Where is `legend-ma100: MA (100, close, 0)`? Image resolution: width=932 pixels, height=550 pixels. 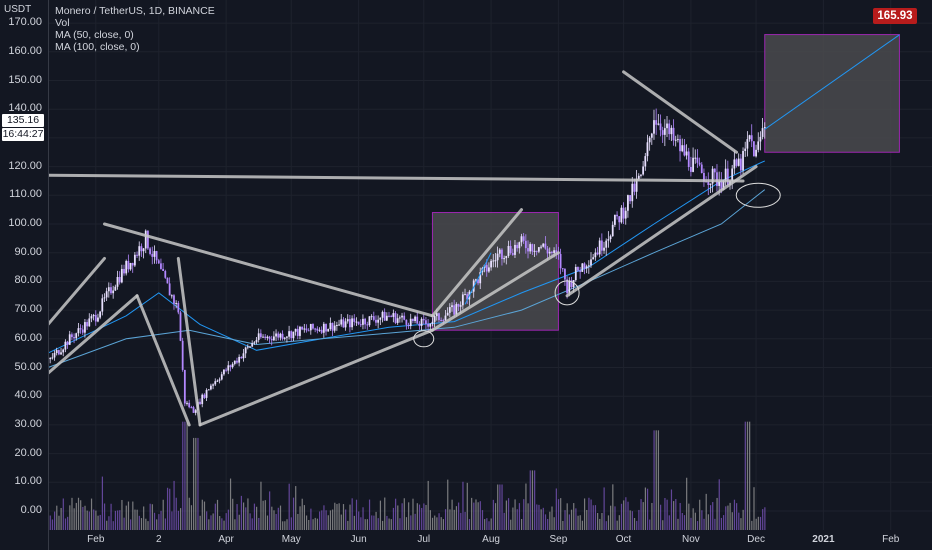 legend-ma100: MA (100, close, 0) is located at coordinates (97, 47).